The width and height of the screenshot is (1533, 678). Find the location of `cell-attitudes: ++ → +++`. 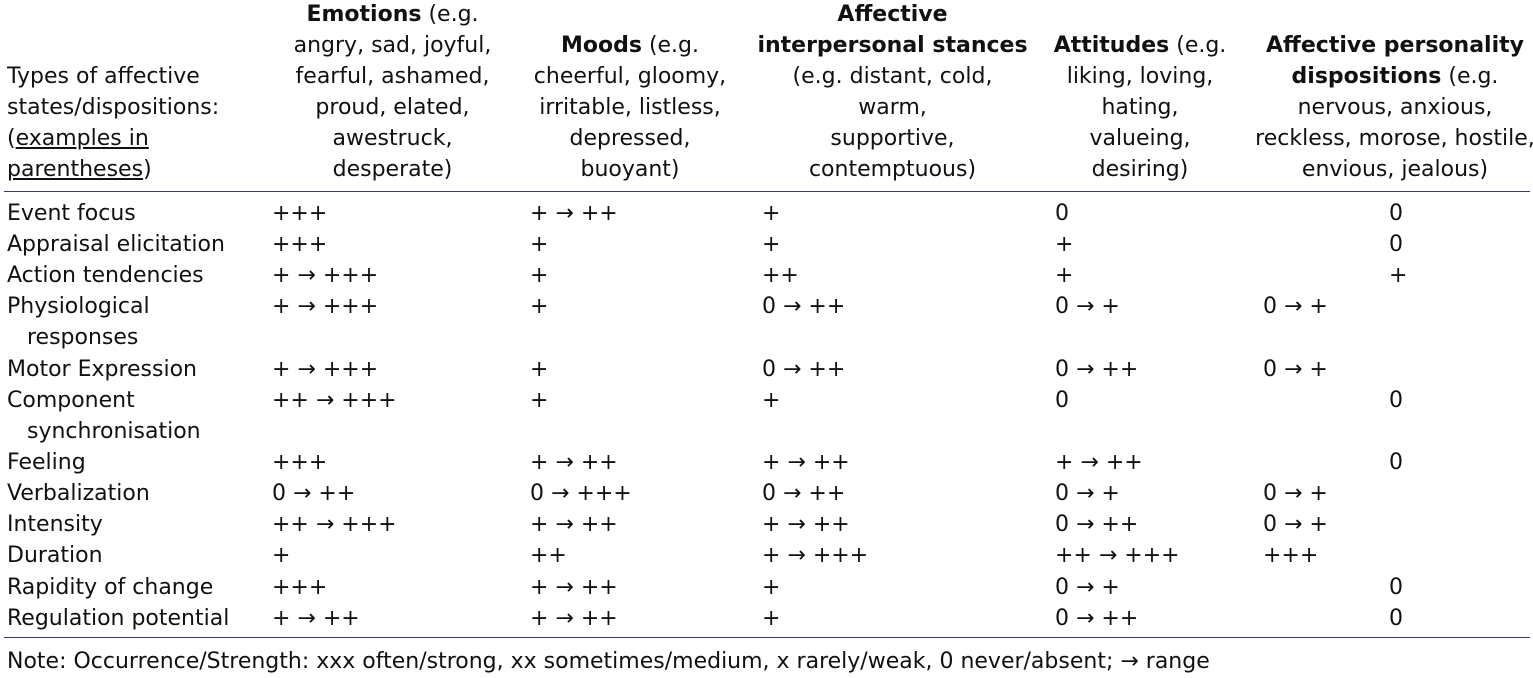

cell-attitudes: ++ → +++ is located at coordinates (1117, 555).